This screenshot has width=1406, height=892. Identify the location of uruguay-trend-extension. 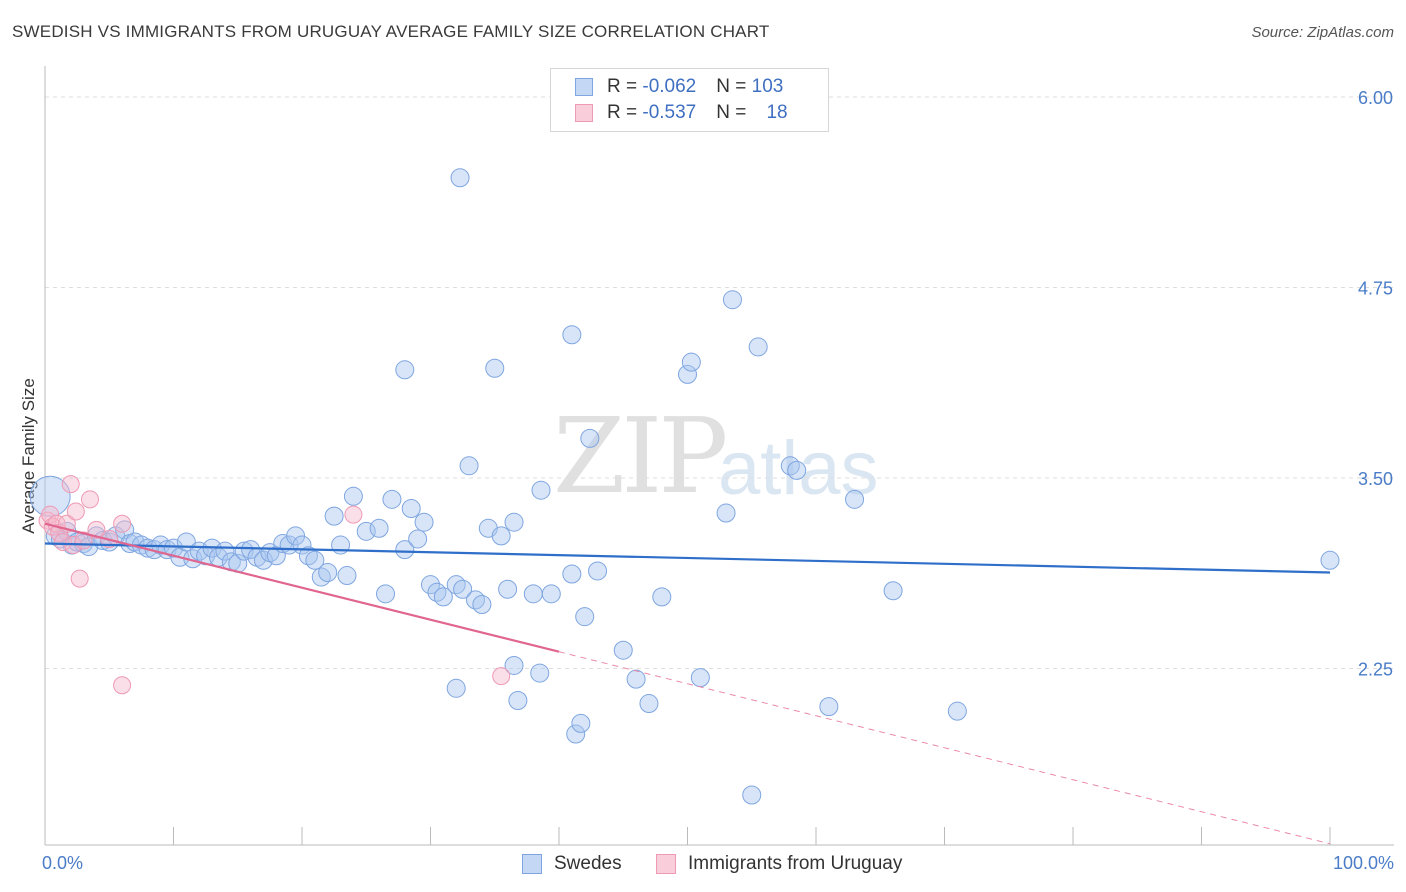
(944, 748).